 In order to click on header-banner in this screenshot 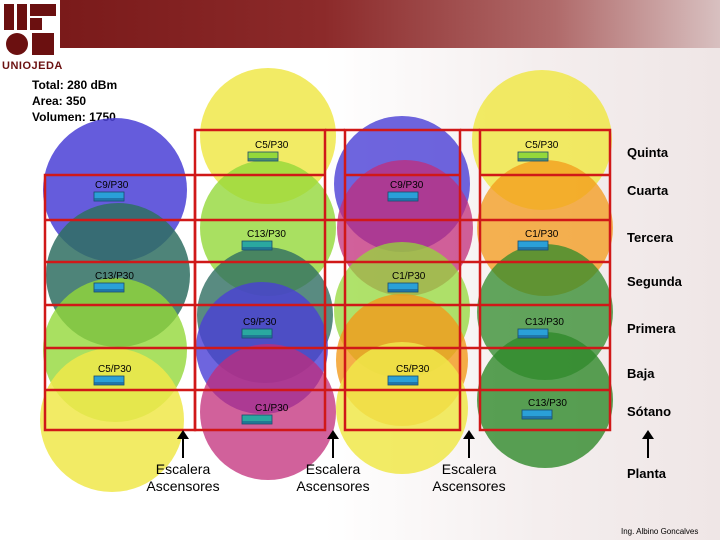, I will do `click(390, 24)`.